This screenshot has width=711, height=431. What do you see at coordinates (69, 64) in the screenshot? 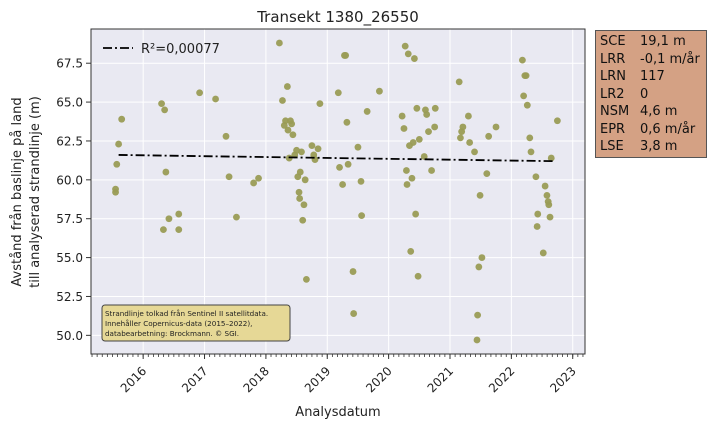
I see `y-tick-label: 67.5` at bounding box center [69, 64].